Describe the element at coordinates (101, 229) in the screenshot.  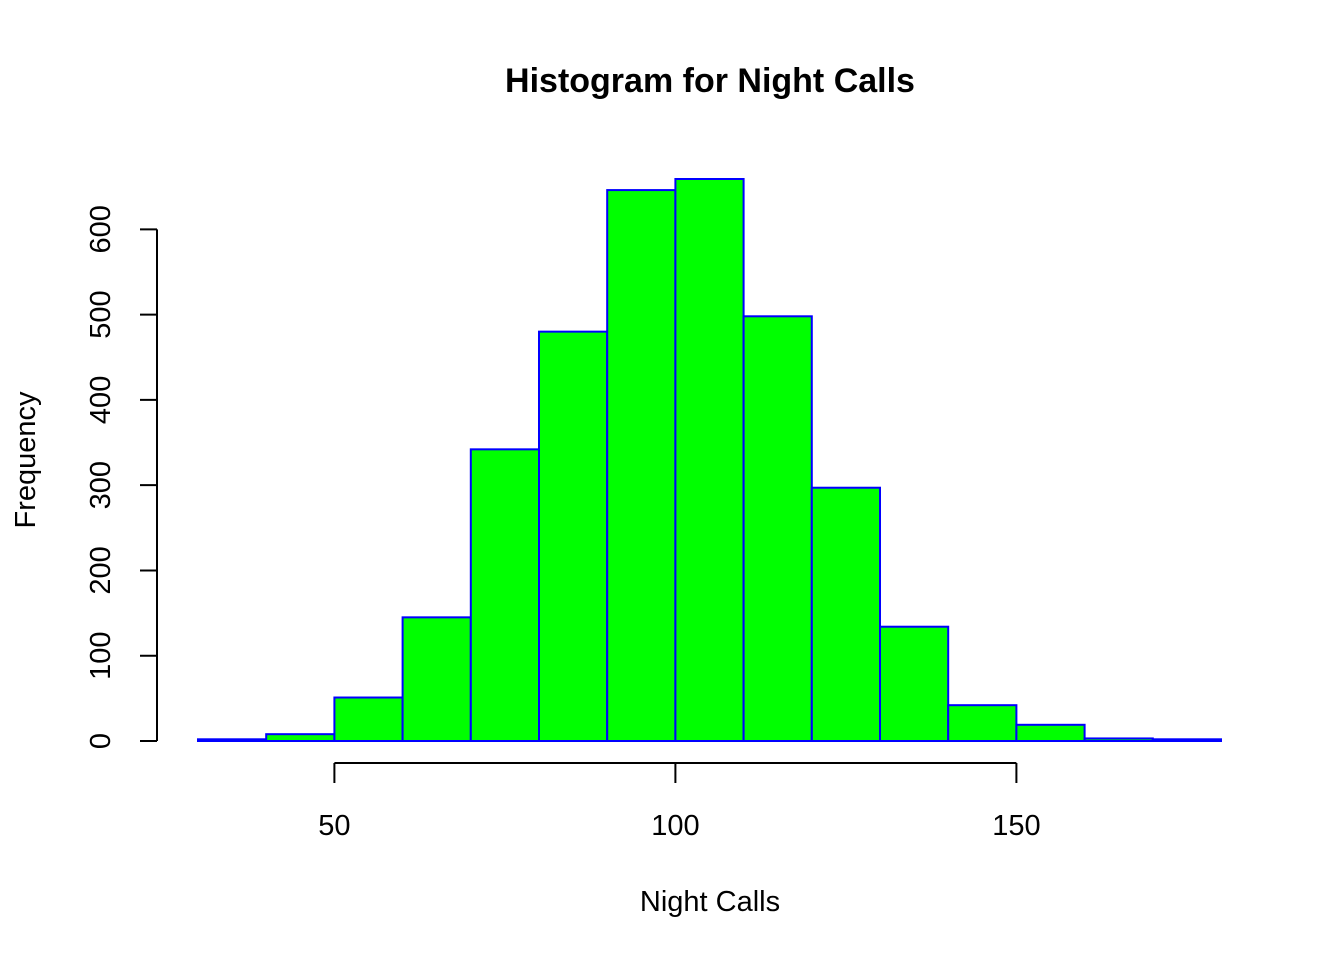
I see `y-tick-label: 600` at that location.